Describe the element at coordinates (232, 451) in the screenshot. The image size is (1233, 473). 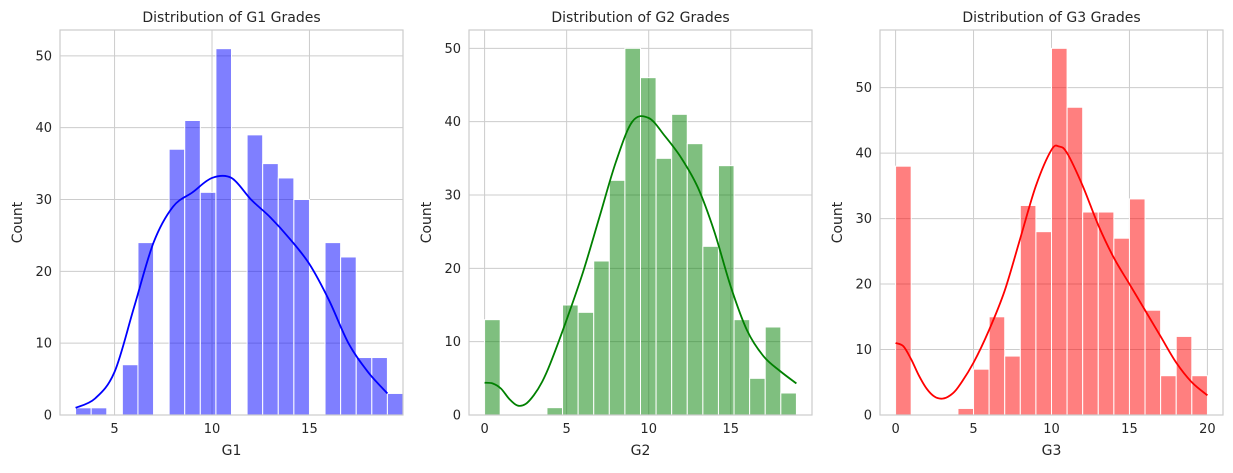
I see `x-axis-label: G1` at that location.